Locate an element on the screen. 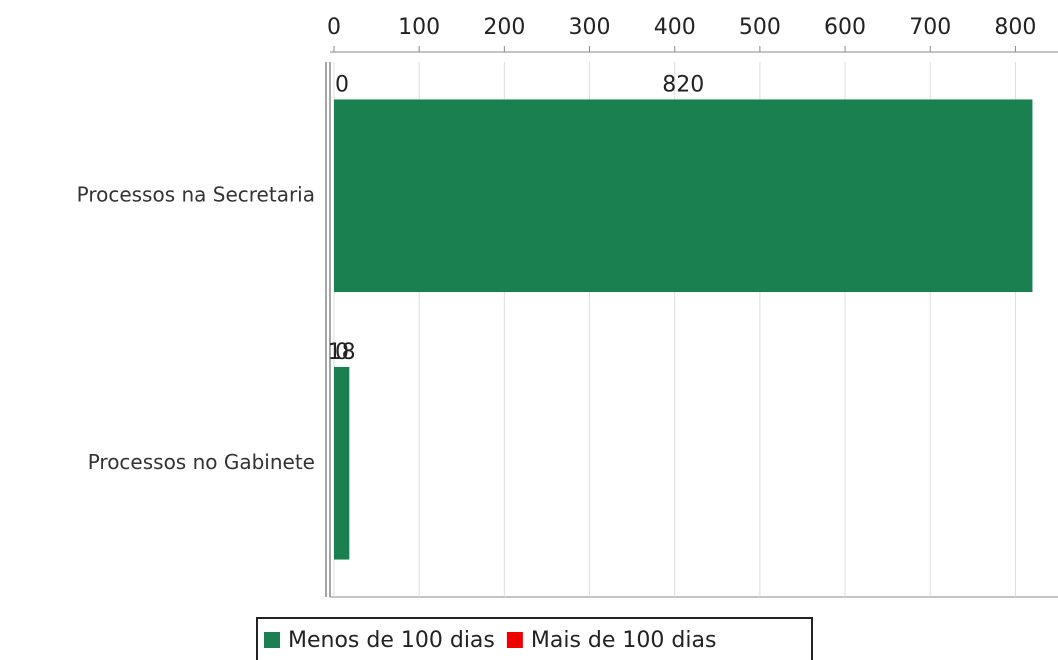 The width and height of the screenshot is (1058, 660). bar is located at coordinates (342, 463).